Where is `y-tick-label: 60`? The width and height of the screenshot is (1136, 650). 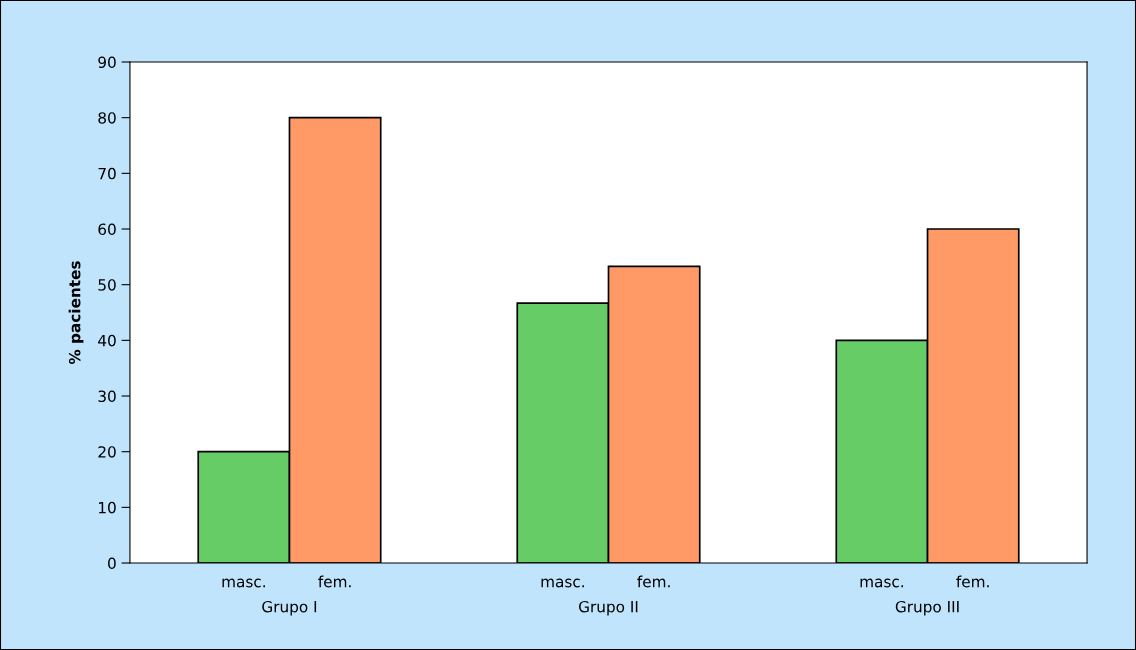 y-tick-label: 60 is located at coordinates (107, 229).